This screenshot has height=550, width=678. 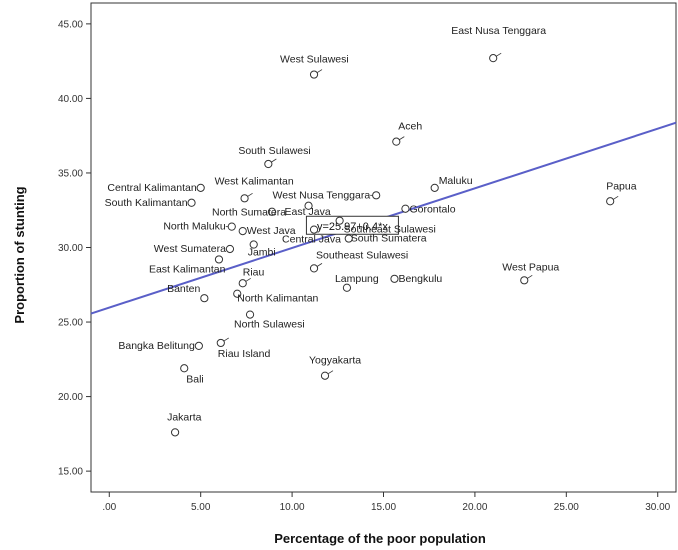 What do you see at coordinates (322, 195) in the screenshot?
I see `data-point-label: West Nusa Tenggara` at bounding box center [322, 195].